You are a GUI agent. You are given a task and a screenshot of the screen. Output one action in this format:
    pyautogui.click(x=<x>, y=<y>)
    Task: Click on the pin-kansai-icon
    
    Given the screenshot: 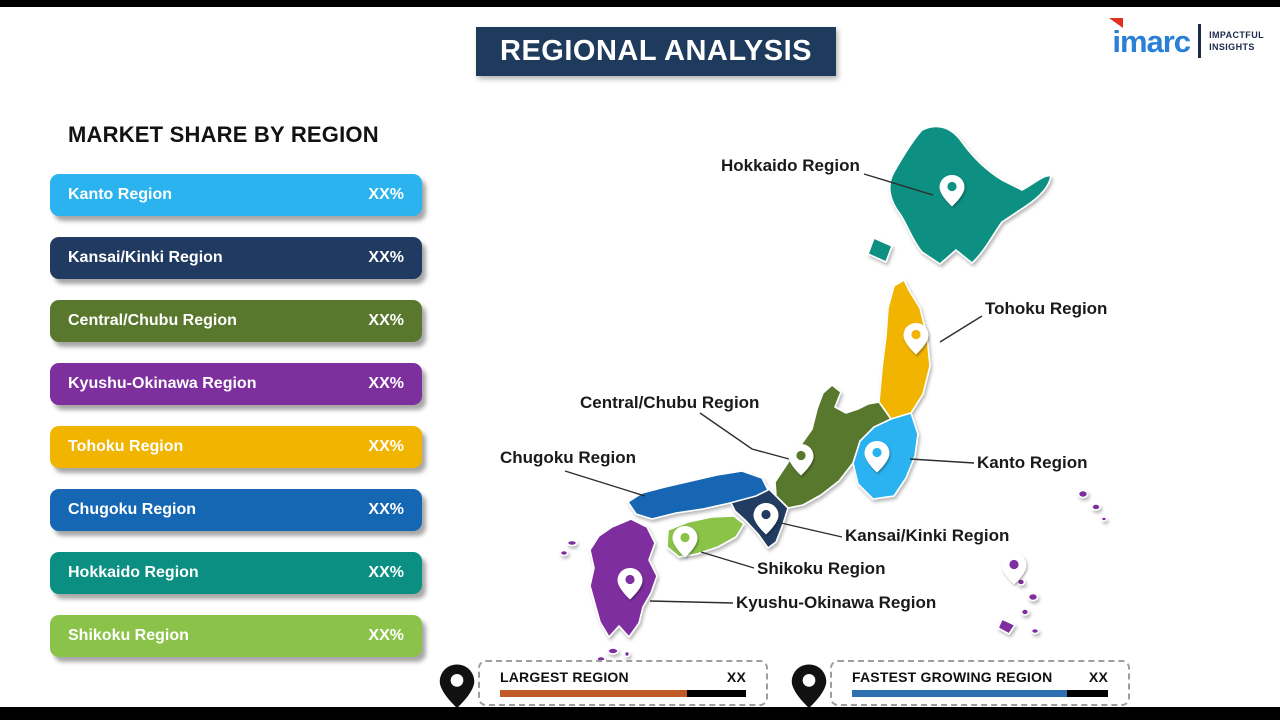 What is the action you would take?
    pyautogui.click(x=766, y=519)
    